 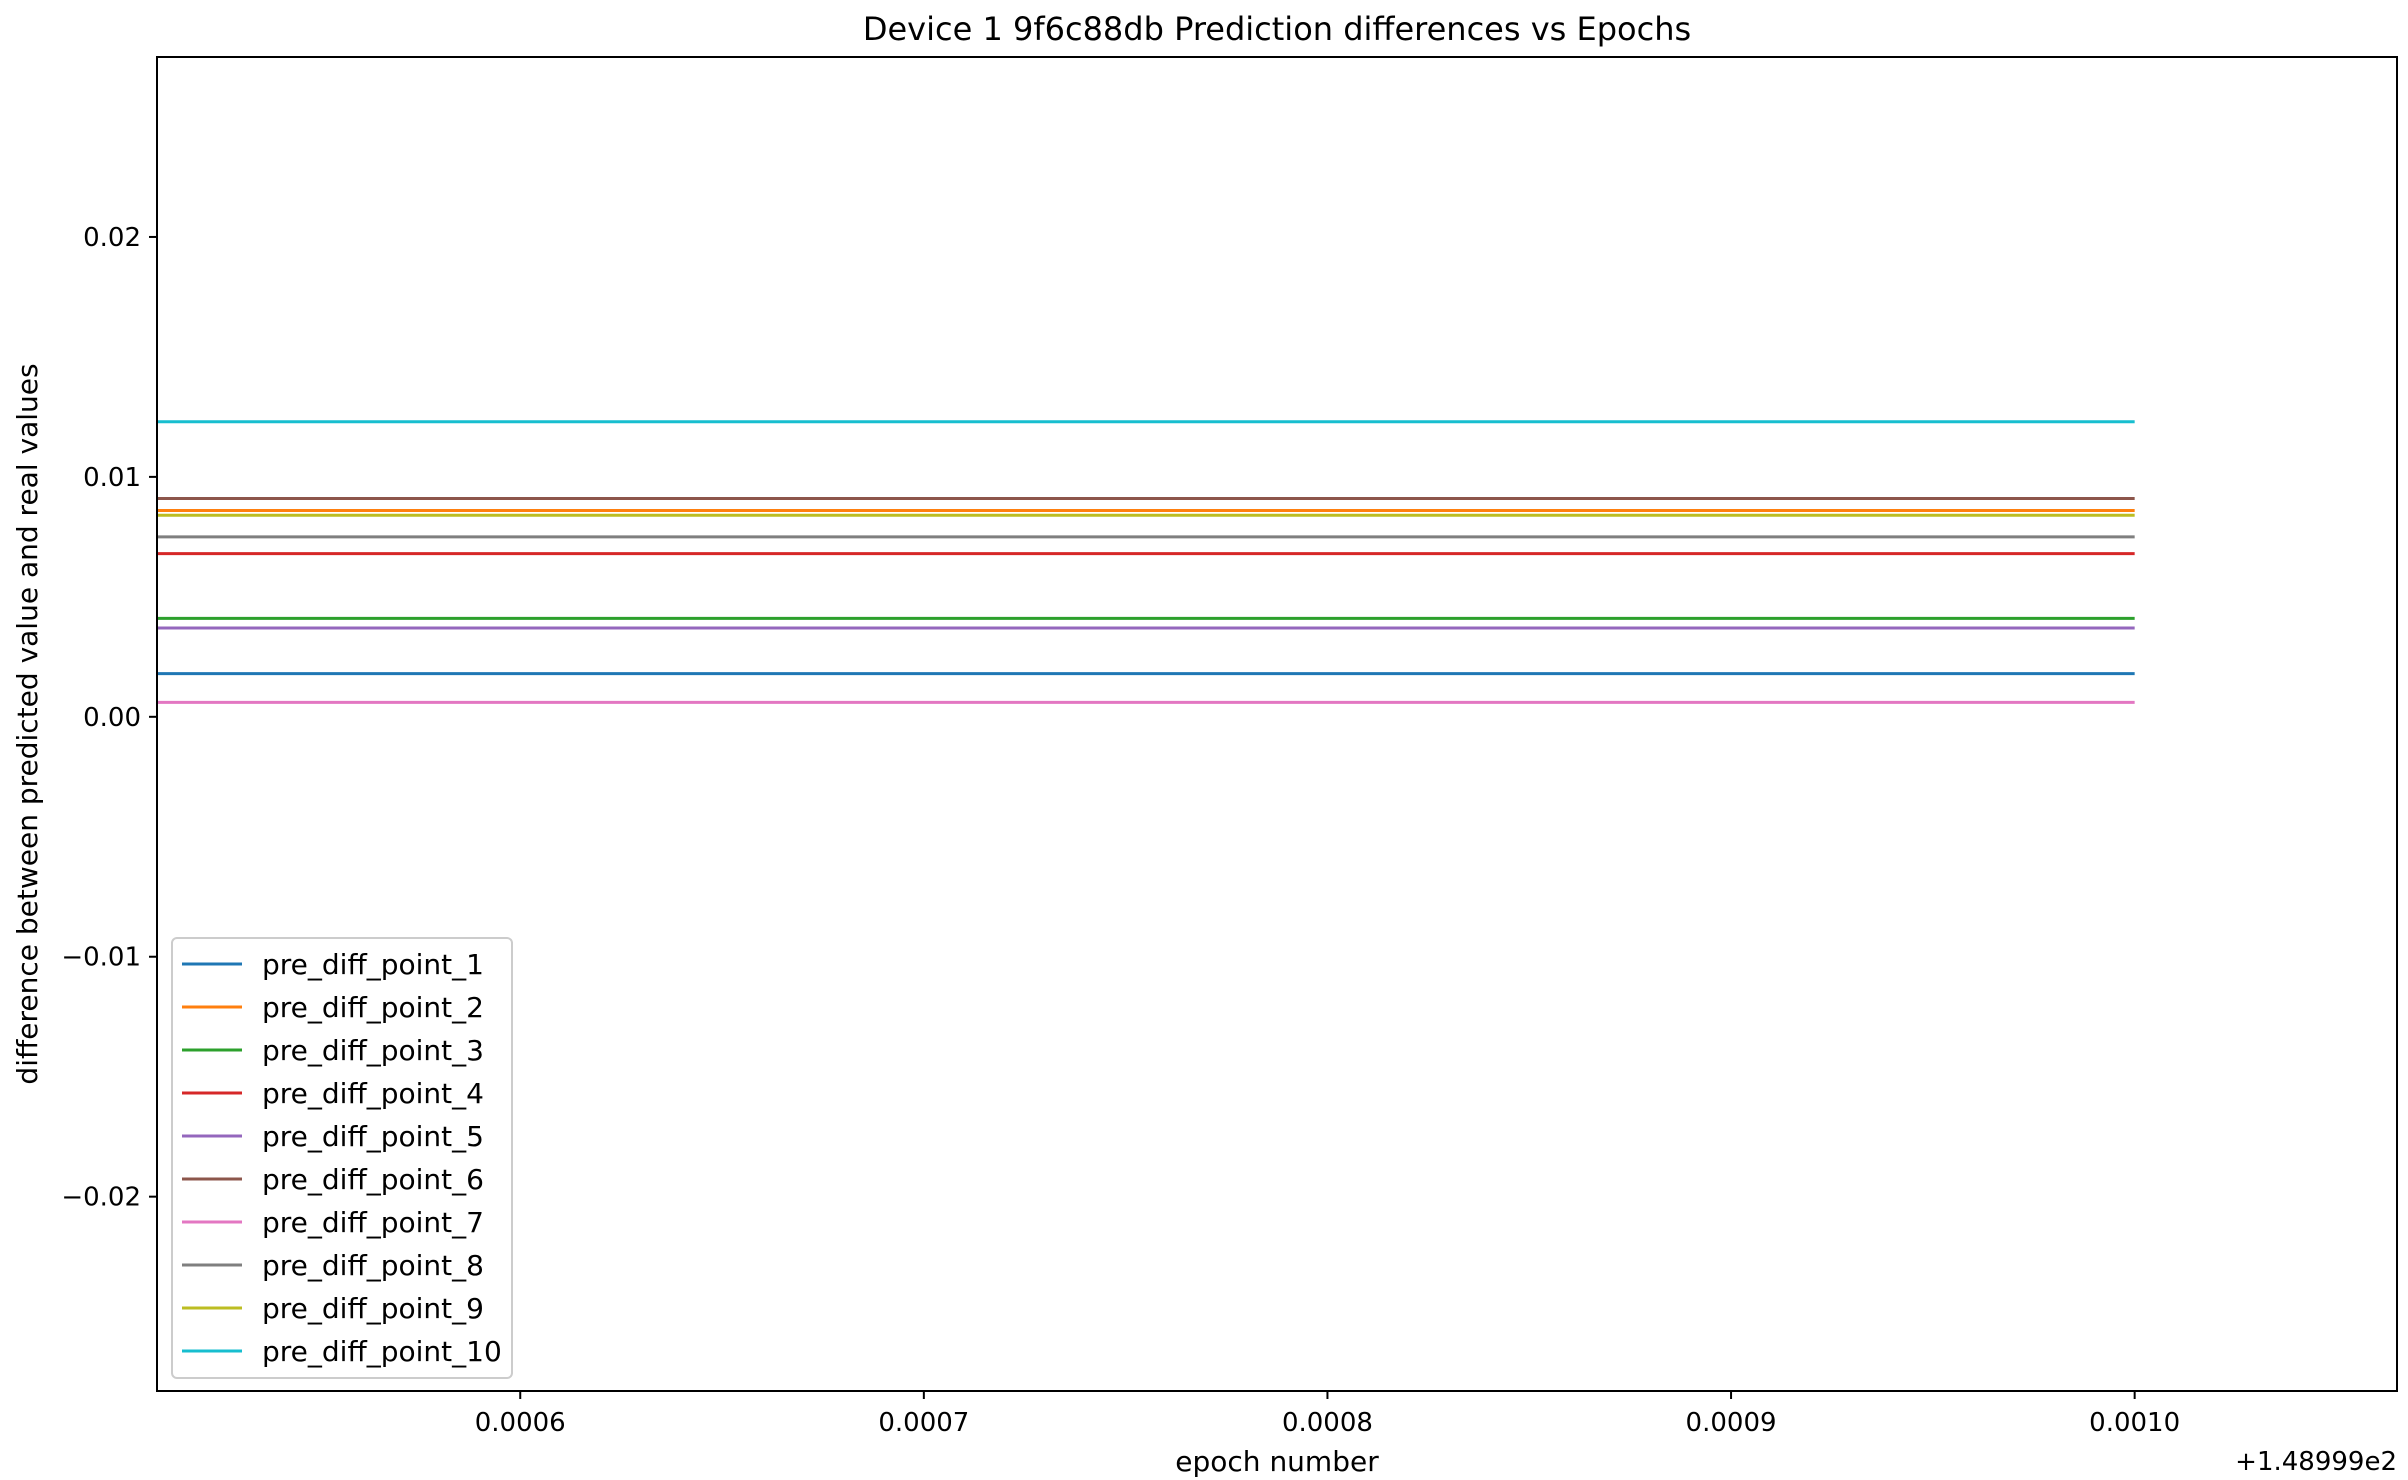 What do you see at coordinates (2134, 1423) in the screenshot?
I see `x-tick-label: 0.0010` at bounding box center [2134, 1423].